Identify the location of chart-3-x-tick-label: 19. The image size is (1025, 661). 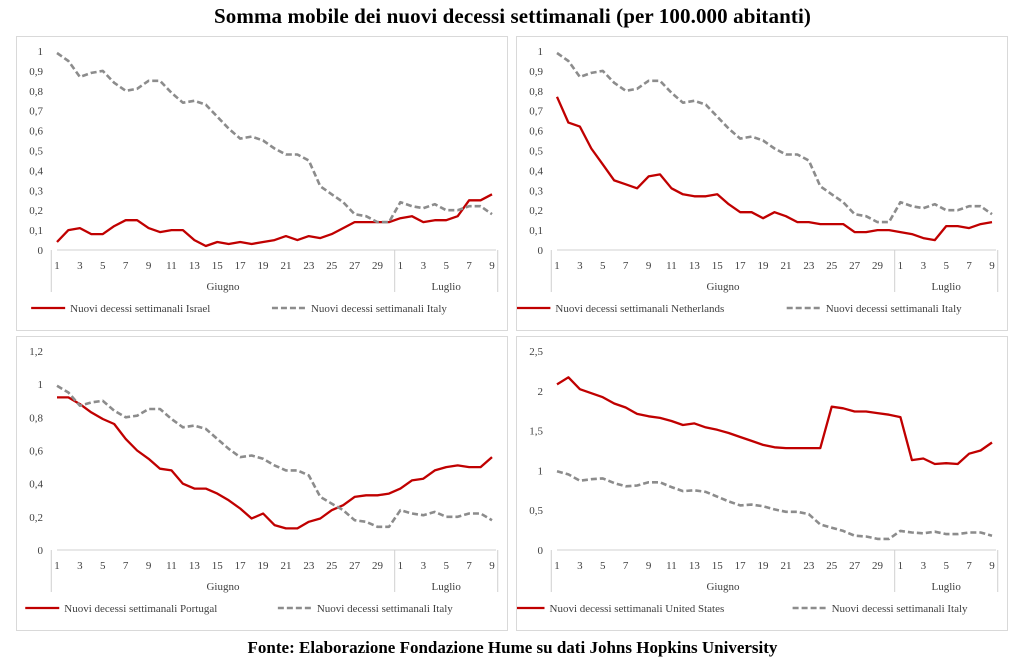
(764, 566).